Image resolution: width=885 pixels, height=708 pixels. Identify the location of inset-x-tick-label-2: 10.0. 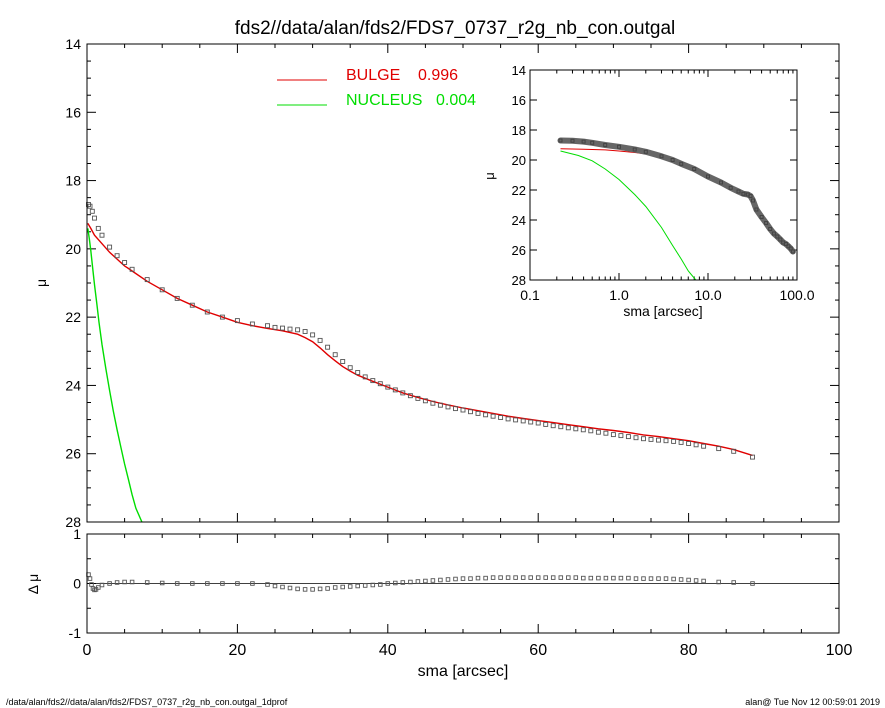
(707, 295).